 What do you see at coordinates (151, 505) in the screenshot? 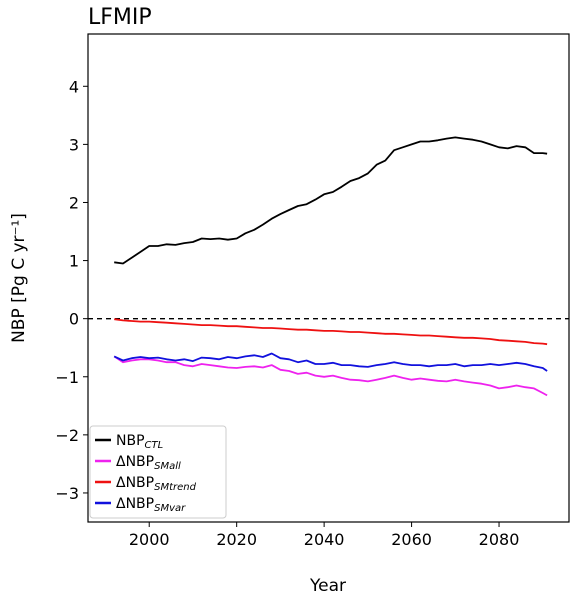
I see `legend-entry-smvar: ΔNBPSMvar` at bounding box center [151, 505].